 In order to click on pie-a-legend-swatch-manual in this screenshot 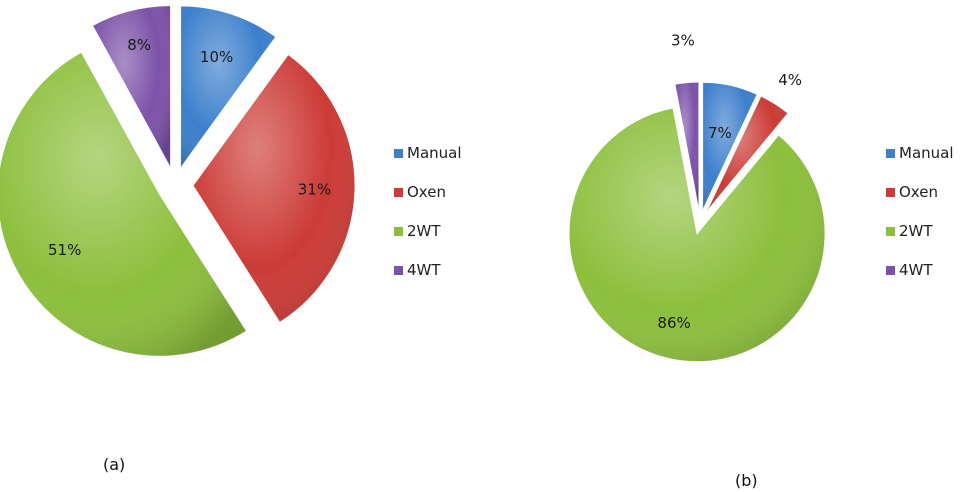, I will do `click(398, 153)`.